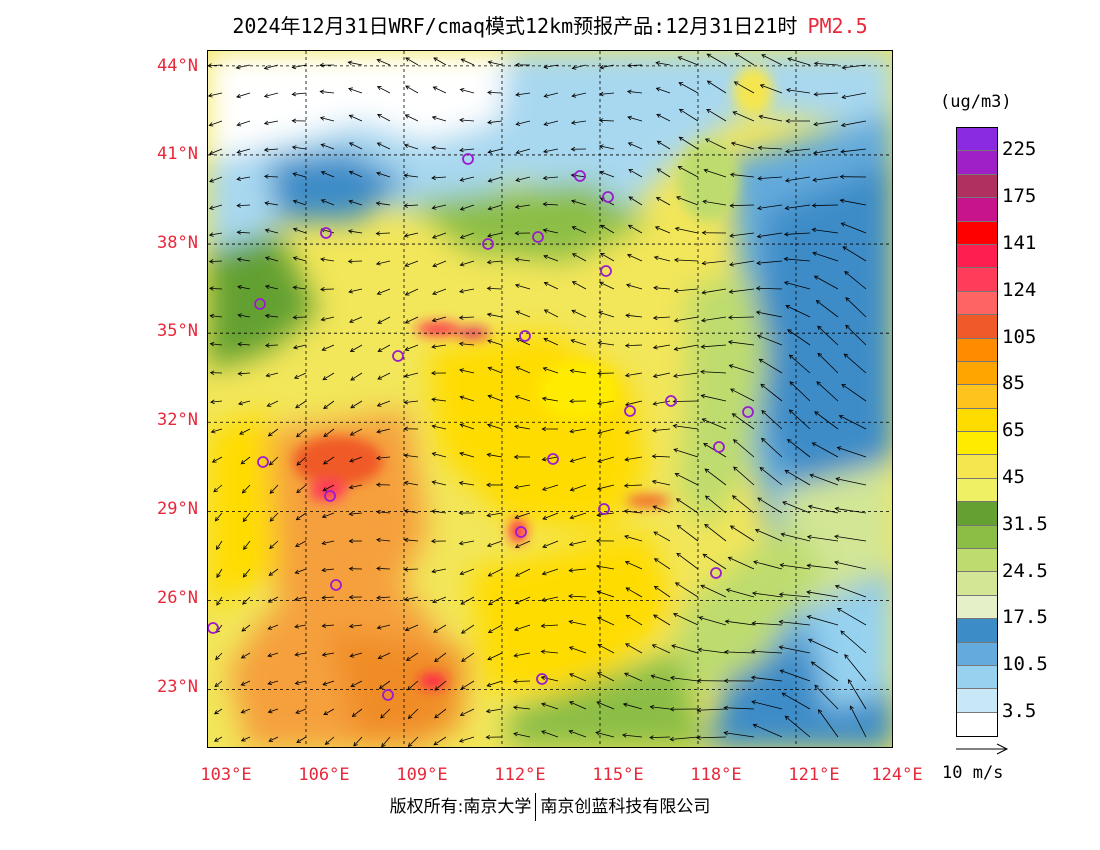  I want to click on station-marker, so click(260, 304).